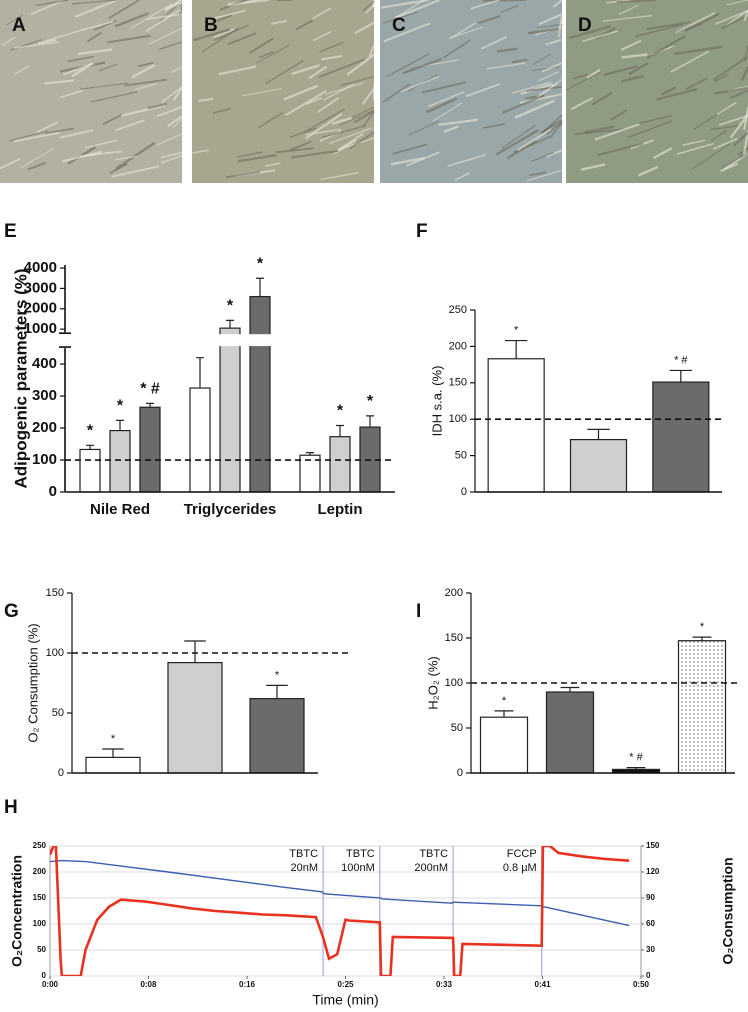 This screenshot has height=1012, width=748. Describe the element at coordinates (650, 949) in the screenshot. I see `y2-tick-label: 30` at that location.